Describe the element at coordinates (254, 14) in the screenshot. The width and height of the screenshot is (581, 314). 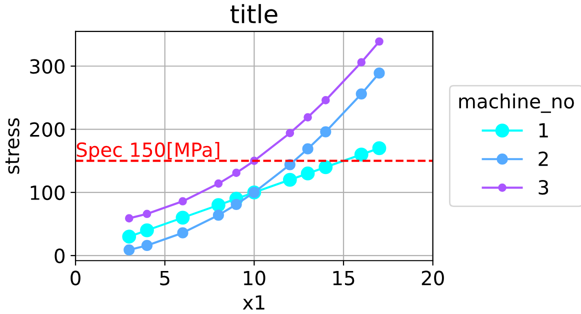
I see `chart-title: title` at that location.